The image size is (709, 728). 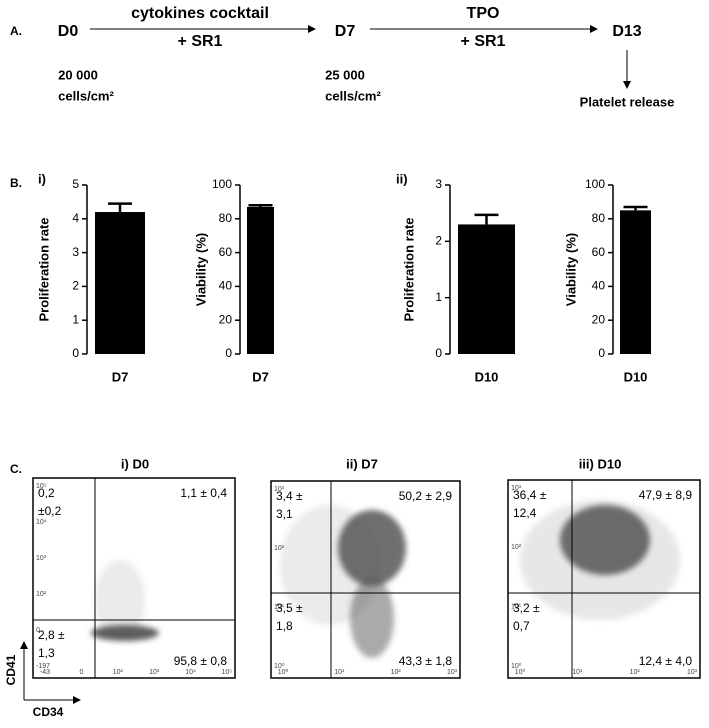 What do you see at coordinates (203, 493) in the screenshot?
I see `quadrant-value: 1,1 ± 0,4` at bounding box center [203, 493].